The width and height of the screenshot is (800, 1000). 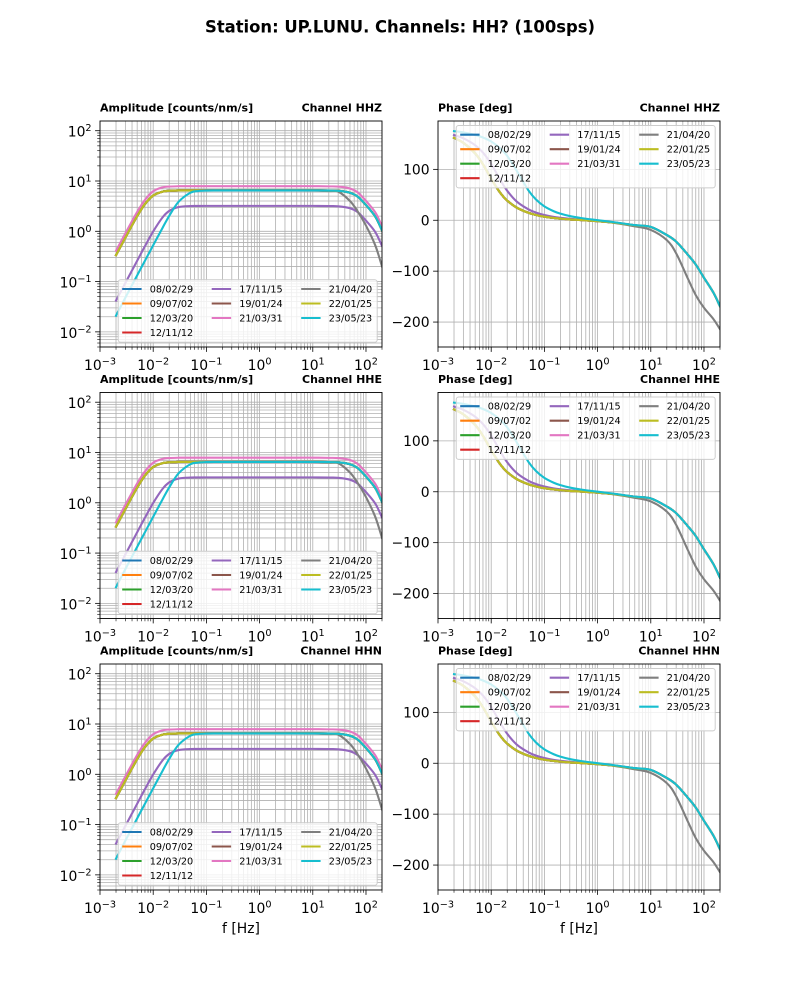 What do you see at coordinates (606, 633) in the screenshot?
I see `x-tick-label-exponent: 0` at bounding box center [606, 633].